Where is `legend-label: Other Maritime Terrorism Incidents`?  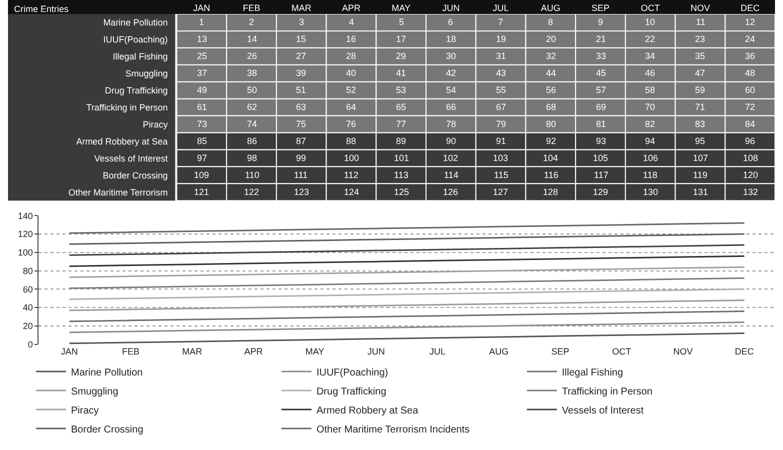
legend-label: Other Maritime Terrorism Incidents is located at coordinates (393, 430).